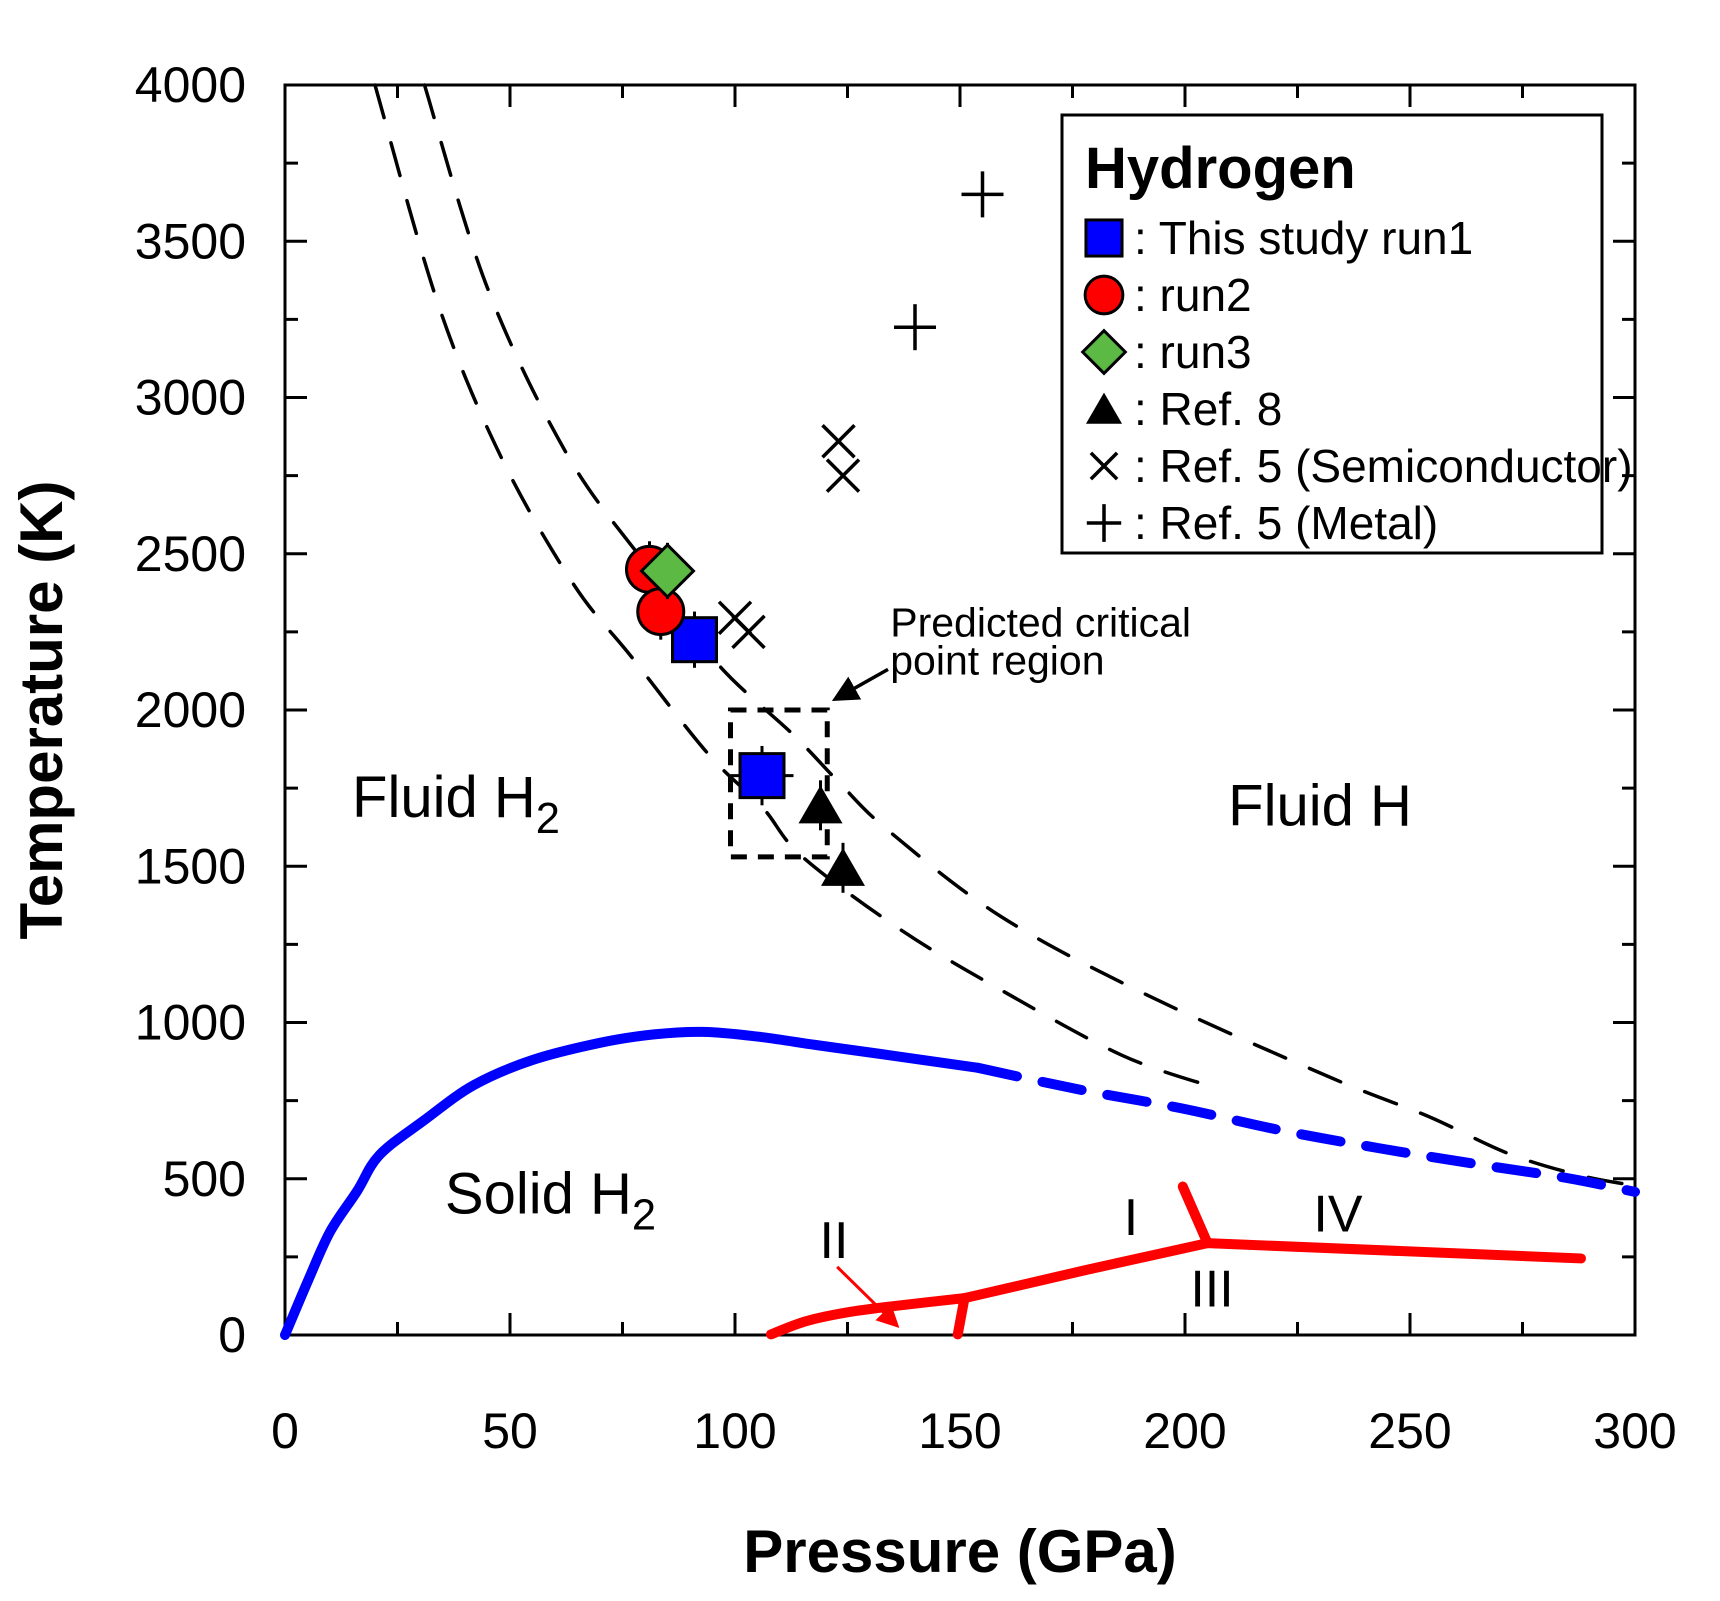  What do you see at coordinates (41, 710) in the screenshot?
I see `y-axis-title: Temperature (K)` at bounding box center [41, 710].